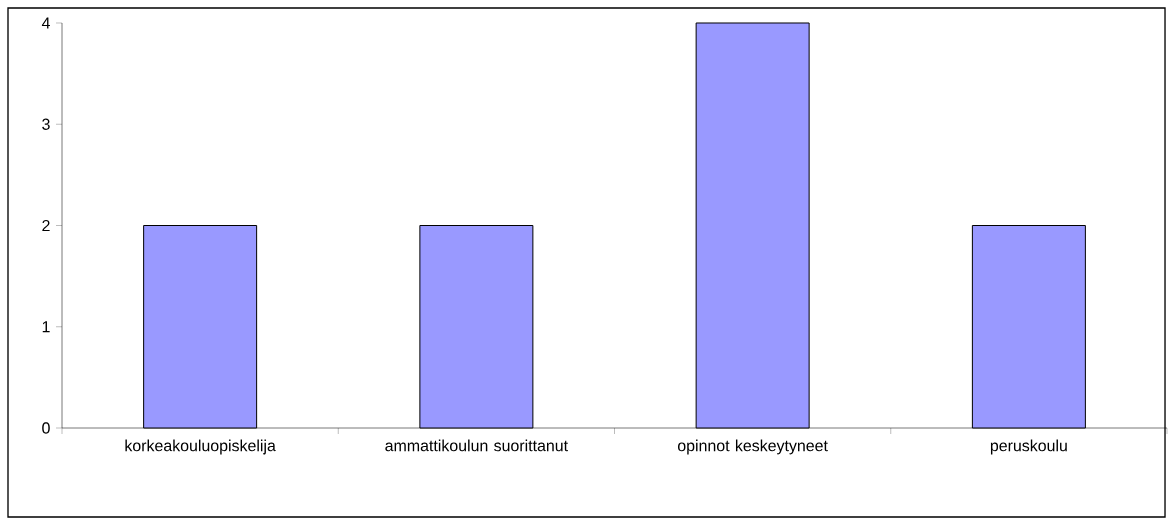  Describe the element at coordinates (45, 23) in the screenshot. I see `y-tick-label: 4` at that location.